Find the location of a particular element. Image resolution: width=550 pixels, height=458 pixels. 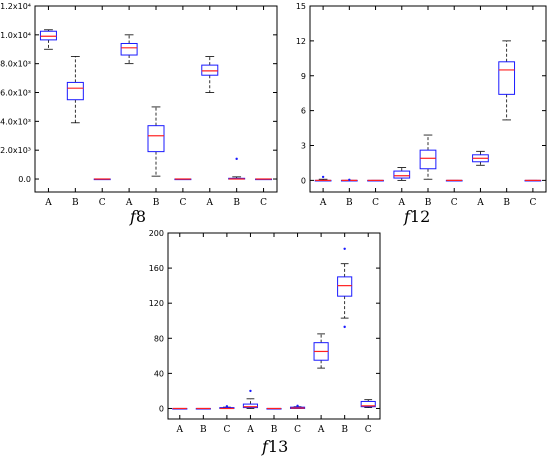

y-tick-label: 120 is located at coordinates (156, 303).